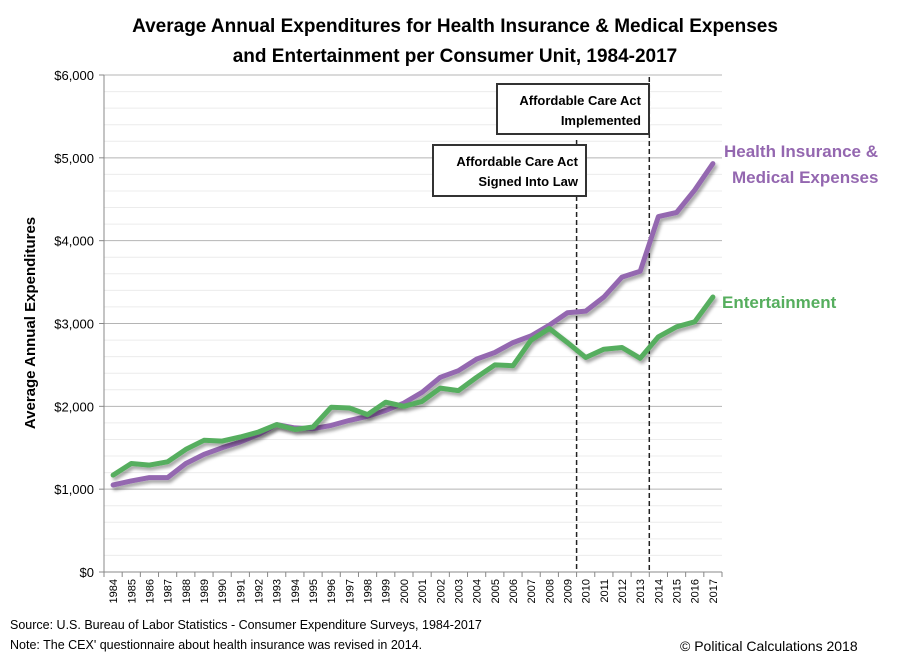 Image resolution: width=911 pixels, height=661 pixels. Describe the element at coordinates (769, 646) in the screenshot. I see `copyright: © Political Calculations 2018` at that location.